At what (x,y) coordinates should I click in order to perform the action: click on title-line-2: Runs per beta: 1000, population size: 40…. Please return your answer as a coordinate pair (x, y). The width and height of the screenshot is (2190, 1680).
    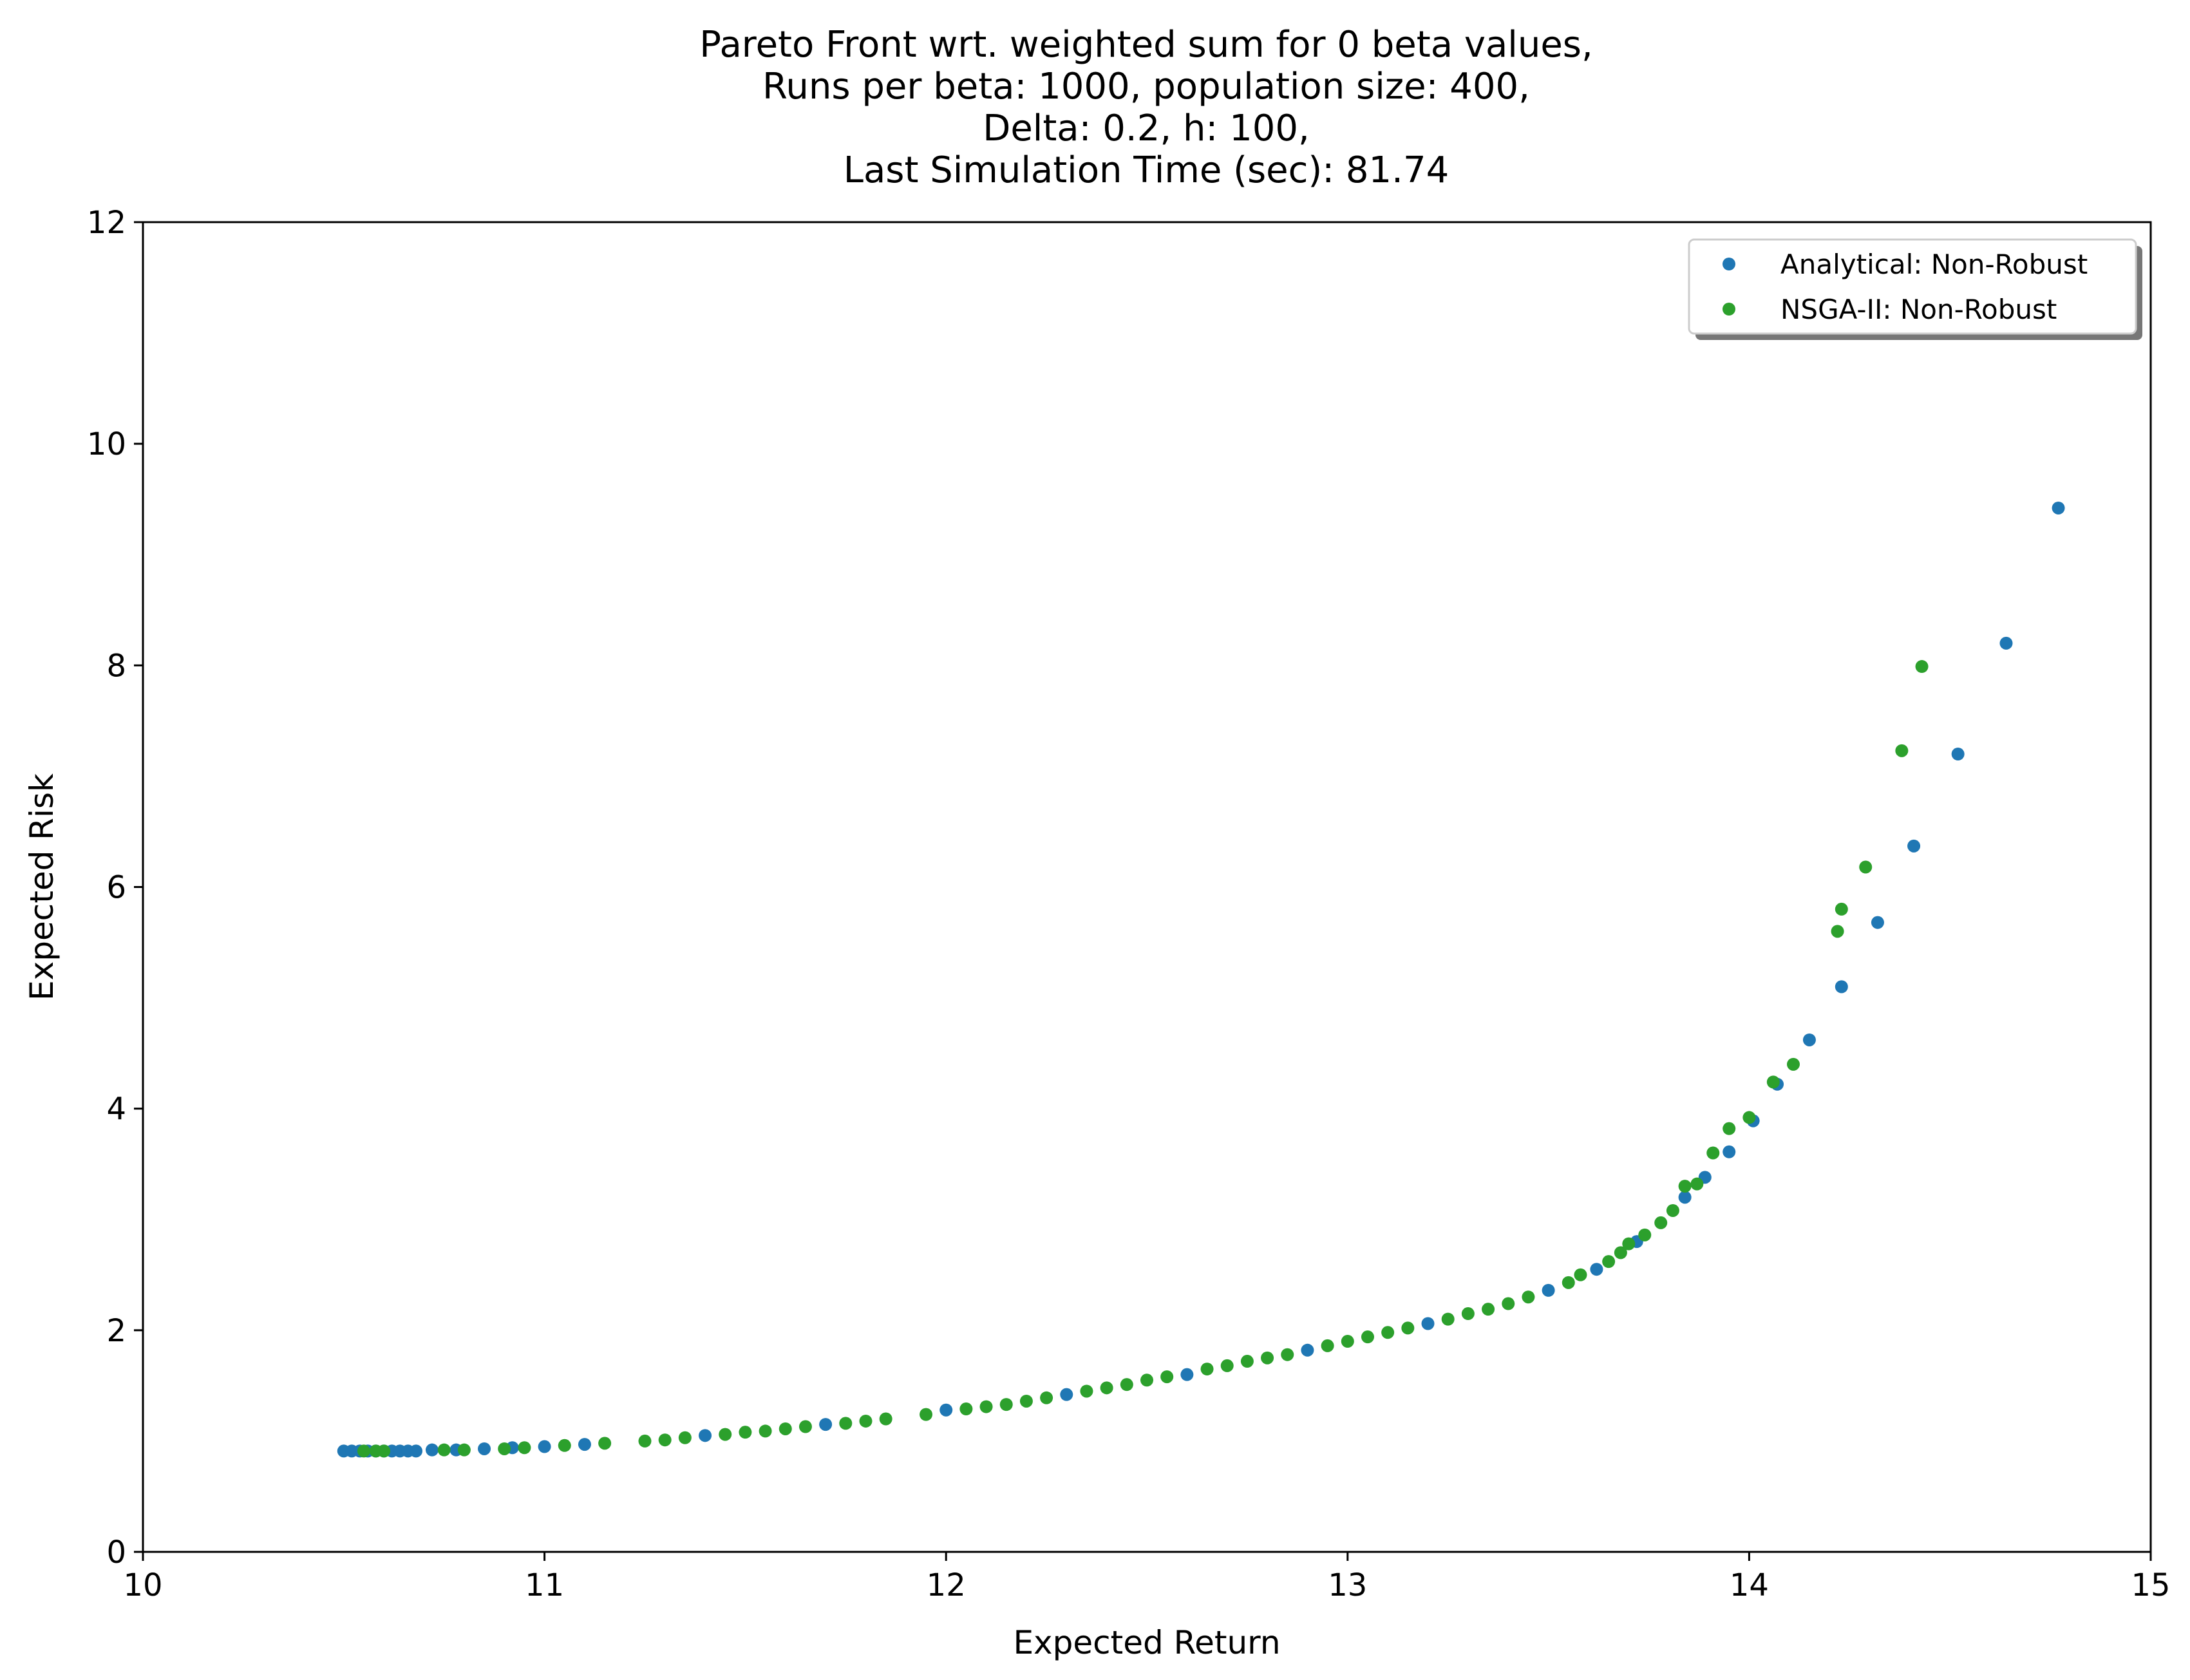
    Looking at the image, I should click on (1146, 87).